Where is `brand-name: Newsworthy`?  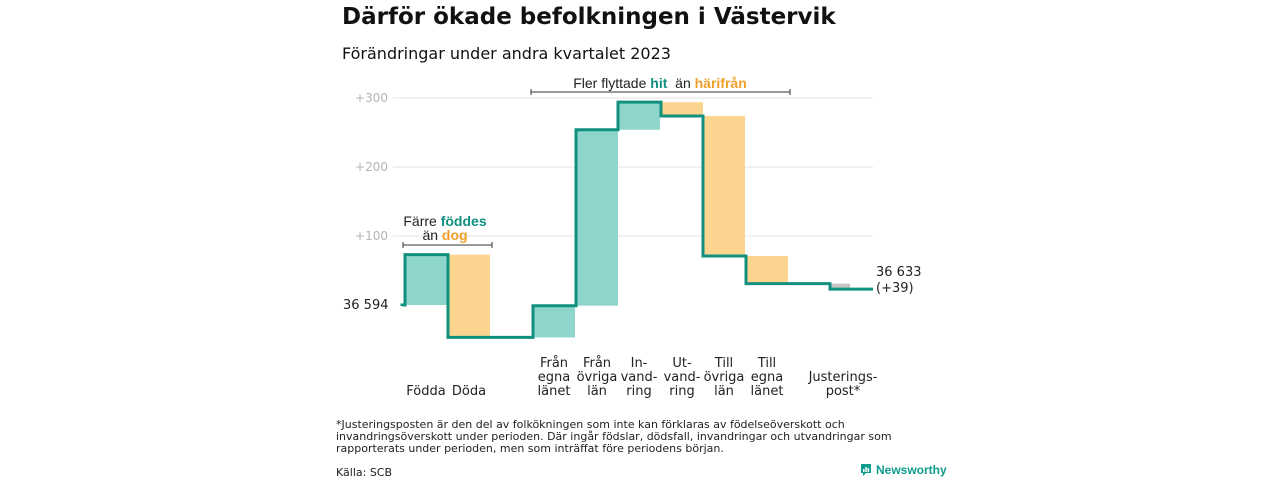
brand-name: Newsworthy is located at coordinates (911, 470).